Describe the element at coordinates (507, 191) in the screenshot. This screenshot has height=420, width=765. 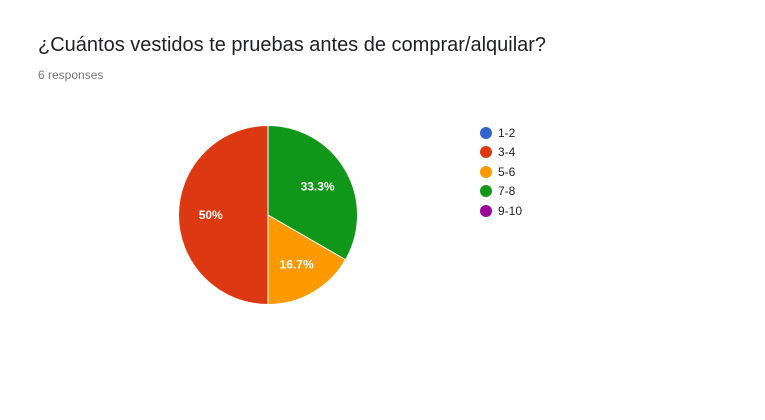
I see `legend-label: 7-8` at that location.